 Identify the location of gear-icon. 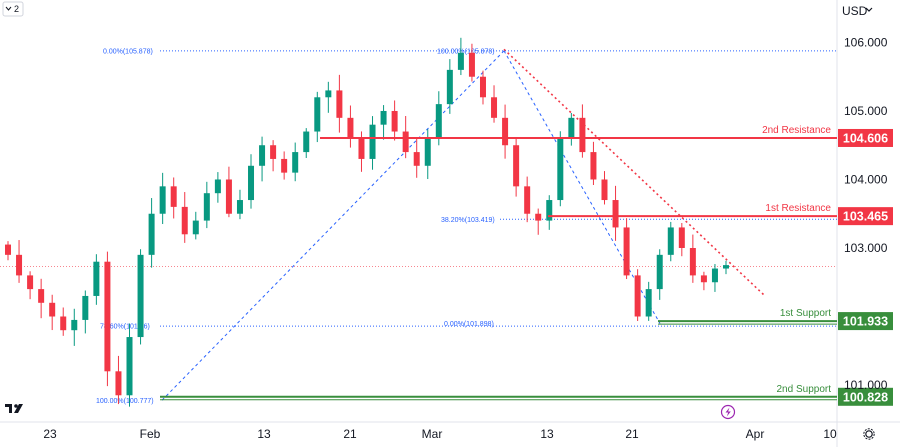
(869, 434).